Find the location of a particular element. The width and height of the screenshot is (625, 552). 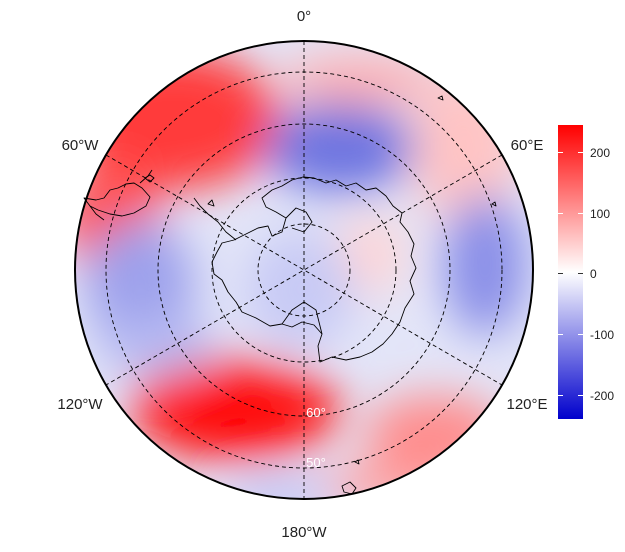

positive-anomaly-south-edge is located at coordinates (390, 482).